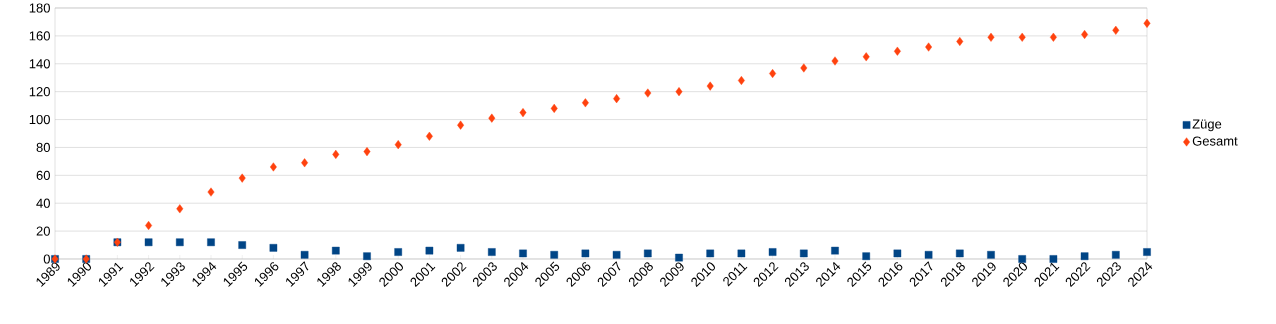  Describe the element at coordinates (46, 259) in the screenshot. I see `y-tick-label: 0` at that location.